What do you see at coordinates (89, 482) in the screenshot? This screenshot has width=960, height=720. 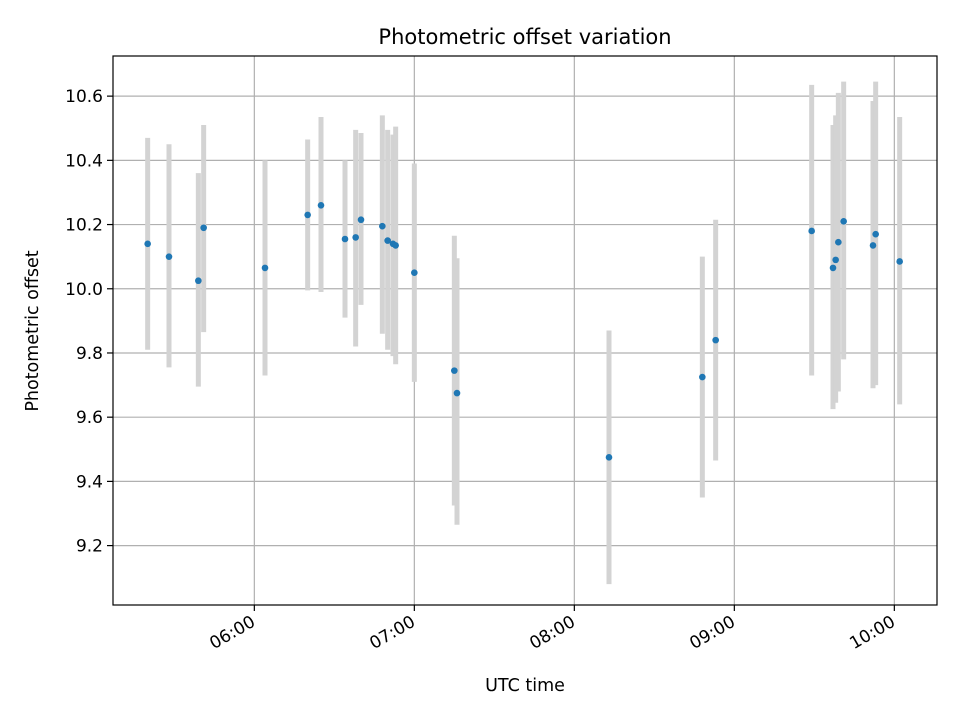 I see `y-tick-label: 9.4` at bounding box center [89, 482].